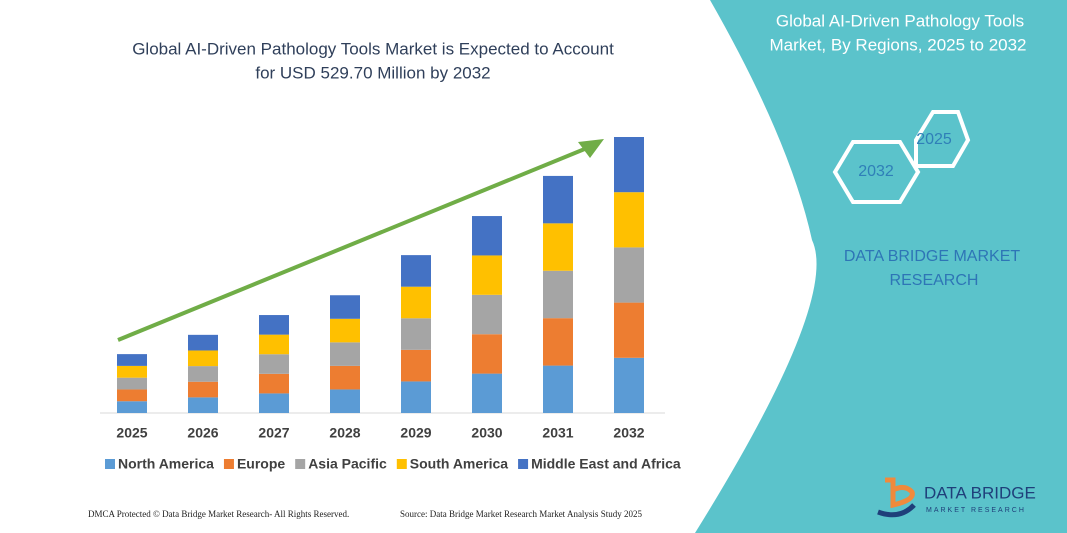 This screenshot has width=1067, height=533. I want to click on x-tick-label: 2028, so click(344, 433).